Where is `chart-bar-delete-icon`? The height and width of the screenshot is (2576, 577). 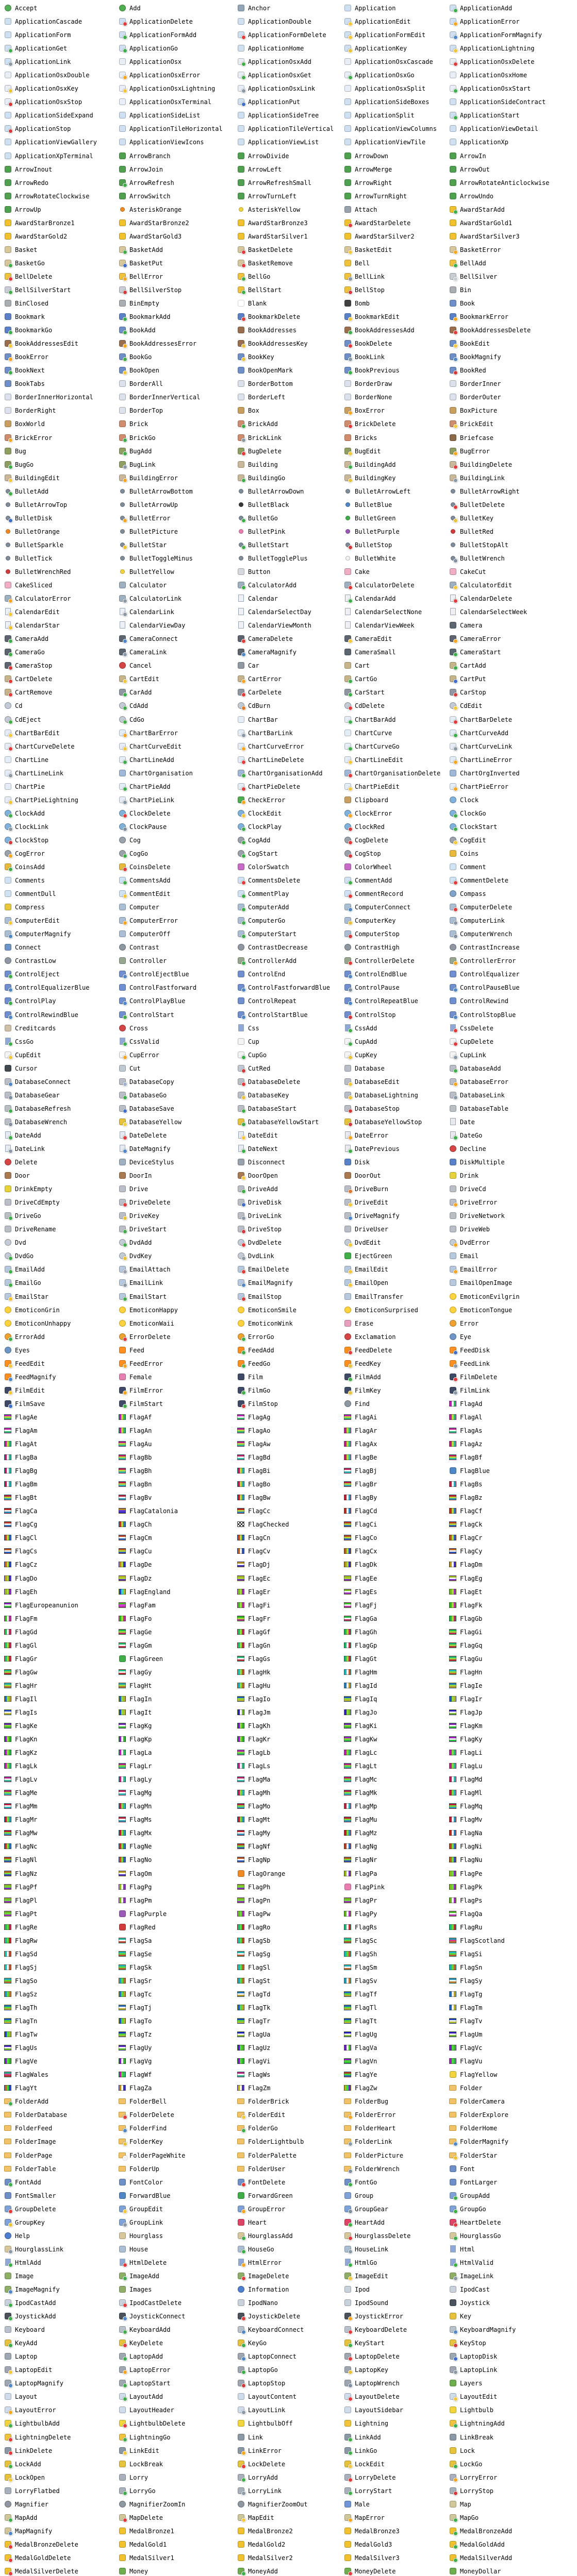
chart-bar-delete-icon is located at coordinates (454, 720).